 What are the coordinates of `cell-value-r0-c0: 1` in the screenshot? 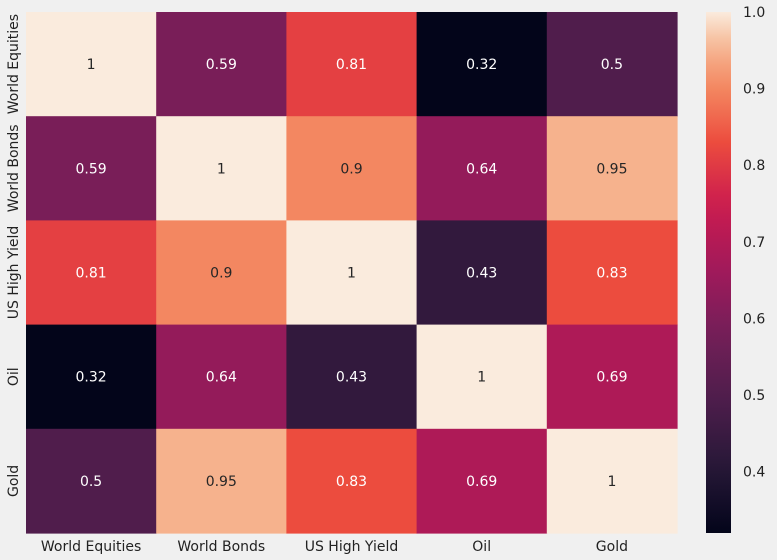 It's located at (91, 65).